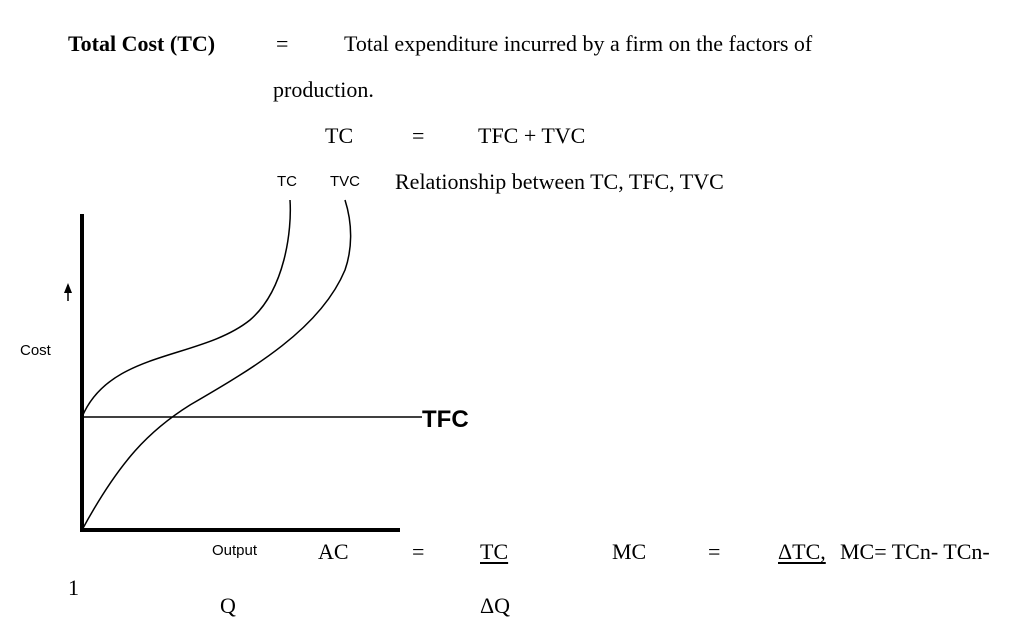 This screenshot has height=629, width=1015. I want to click on mc-wrap: 1, so click(73, 587).